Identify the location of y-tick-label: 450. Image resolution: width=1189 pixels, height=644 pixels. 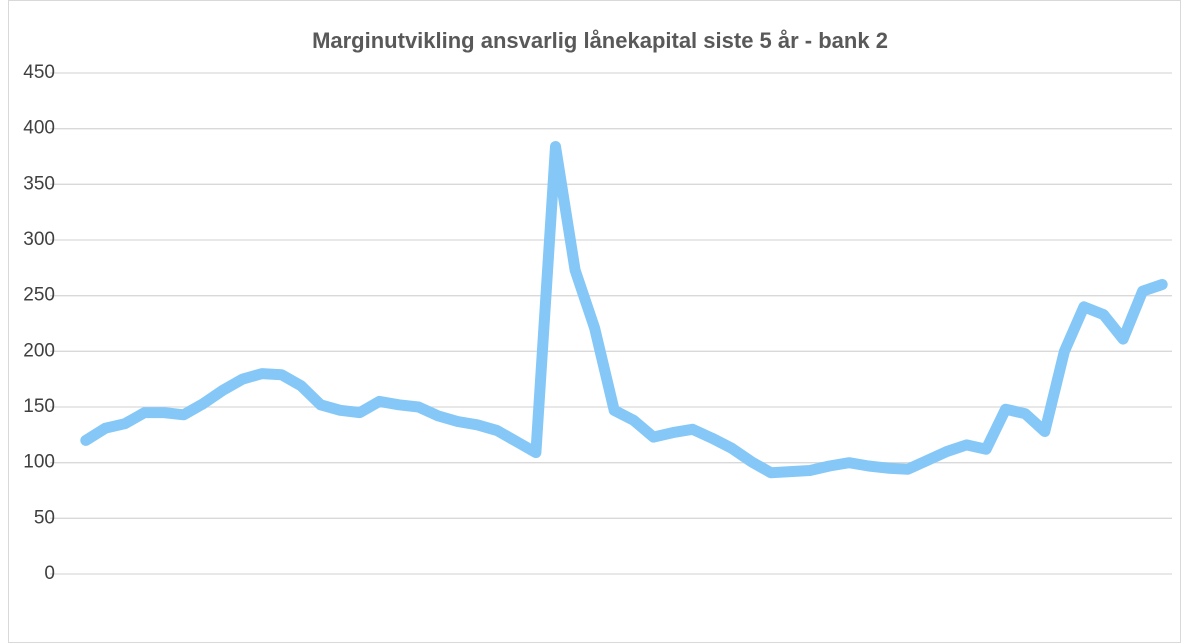
(39, 72).